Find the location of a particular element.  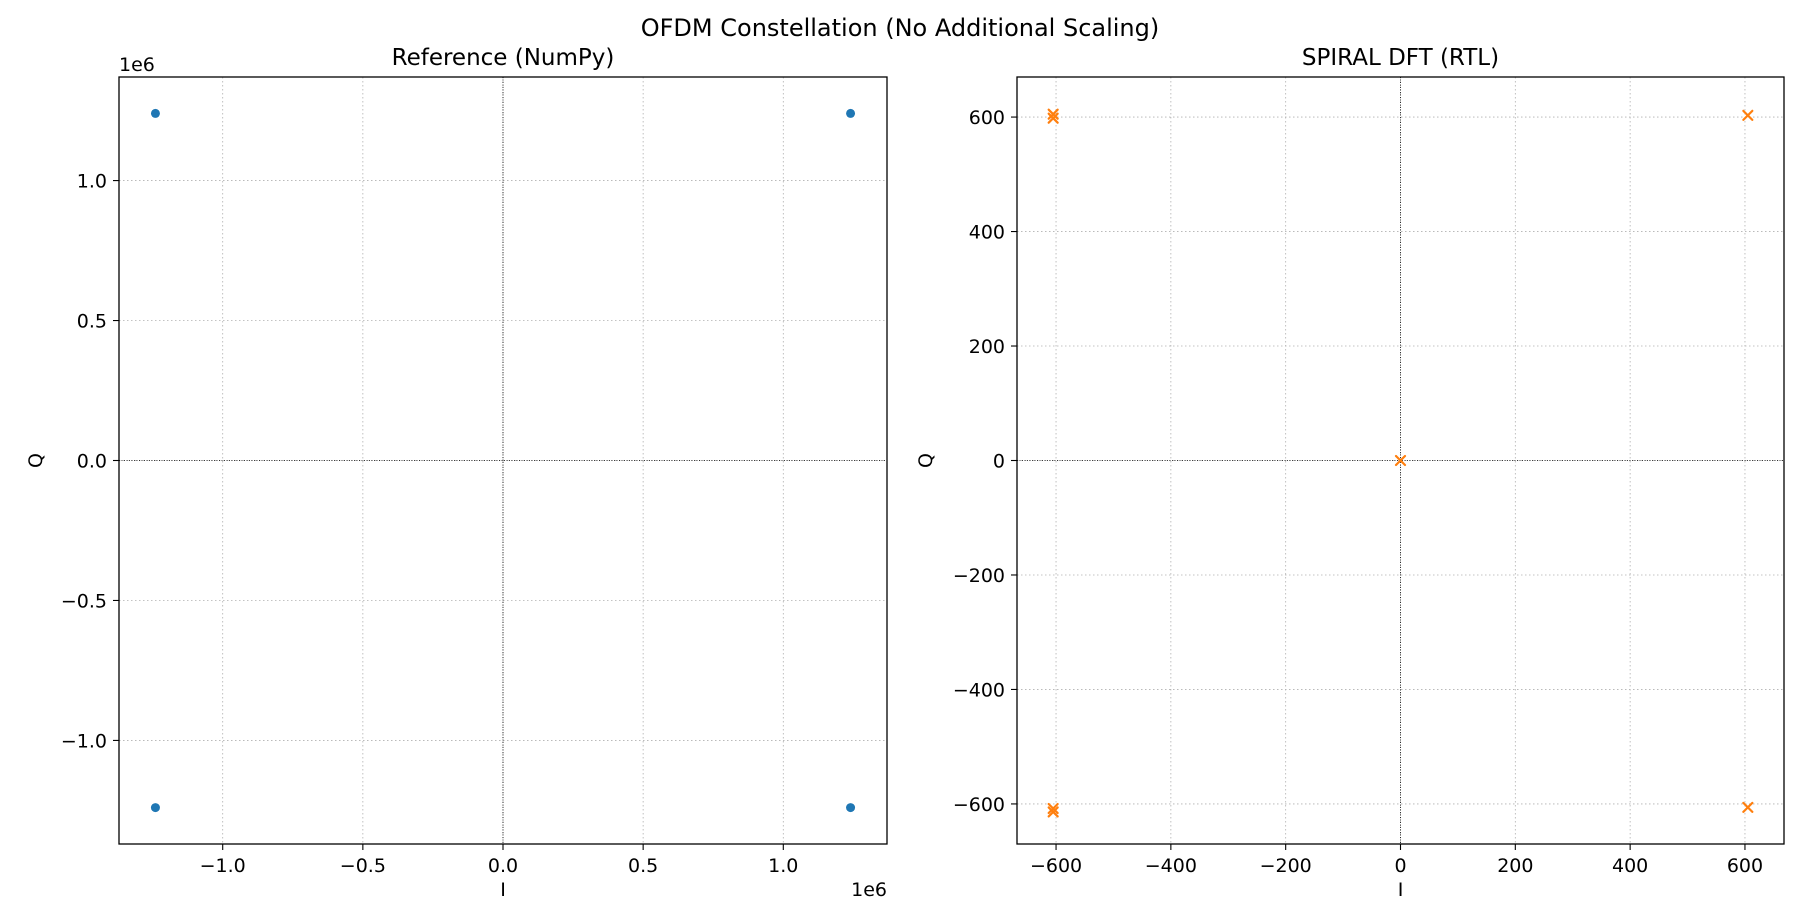

spiral-y-tick-label: 0 is located at coordinates (999, 462).